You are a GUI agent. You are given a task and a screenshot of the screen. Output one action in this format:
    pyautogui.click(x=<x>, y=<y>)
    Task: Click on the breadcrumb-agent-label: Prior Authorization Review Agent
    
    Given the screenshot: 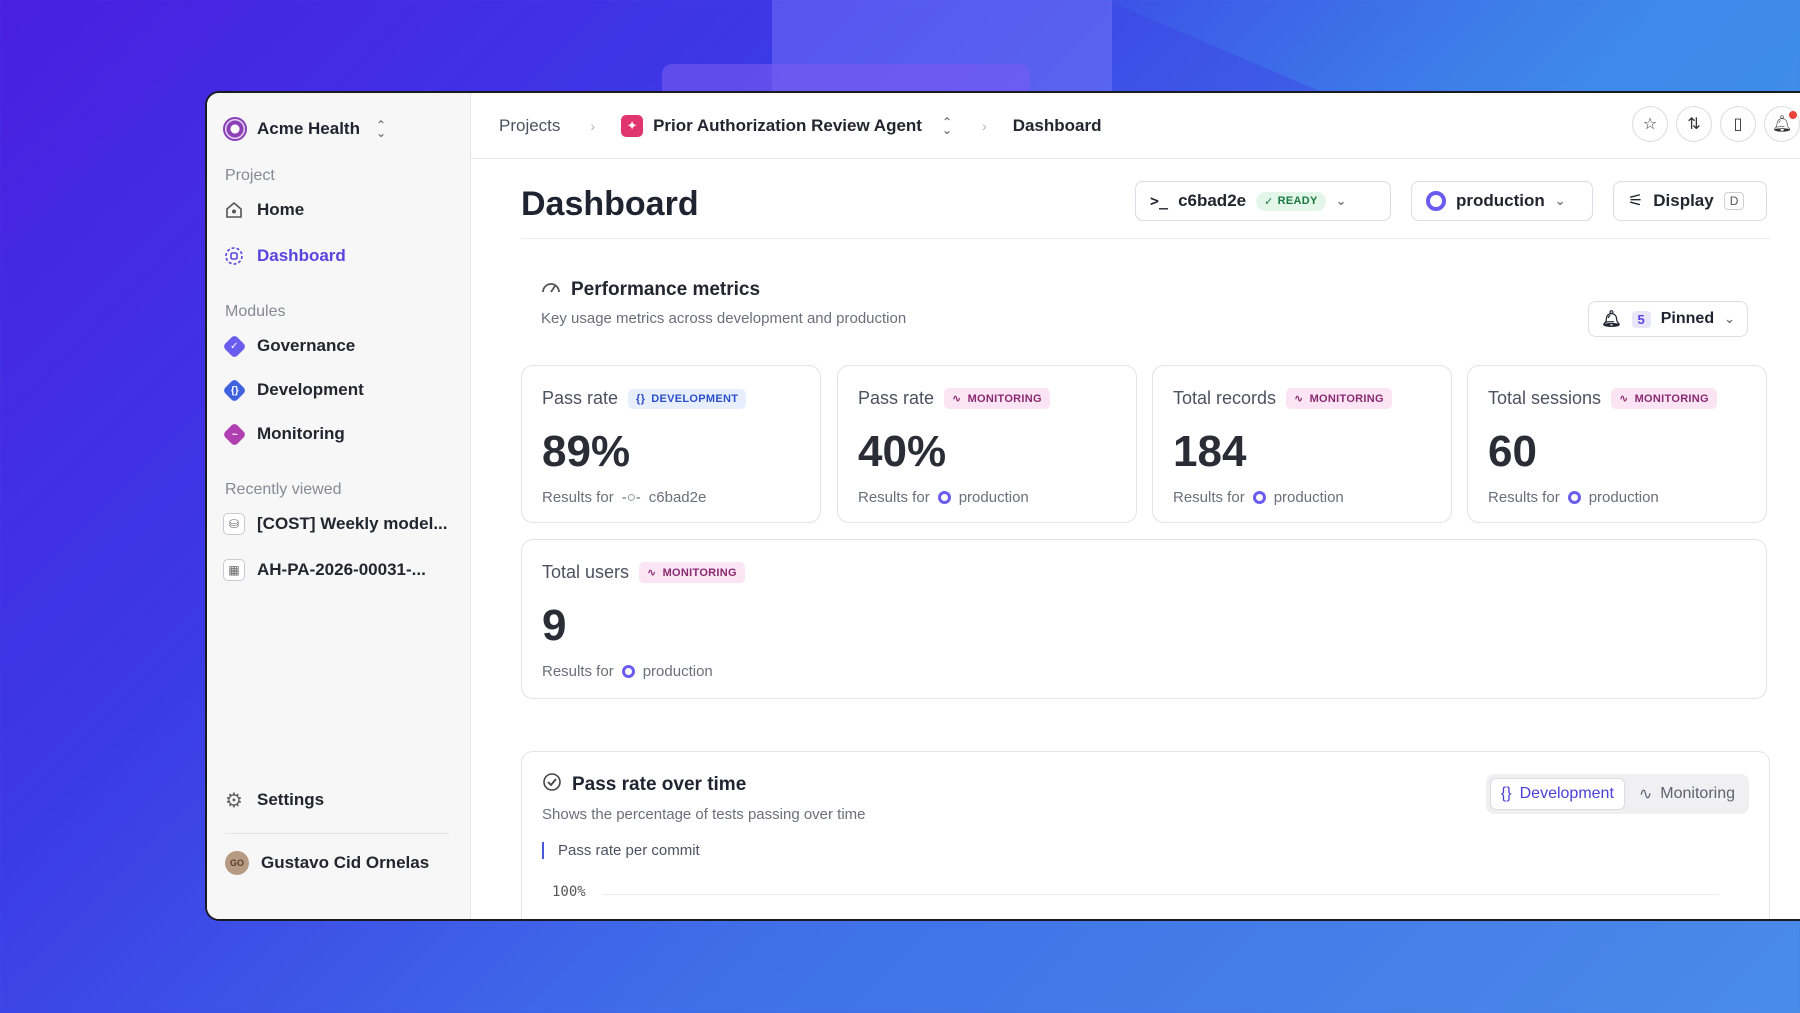 What is the action you would take?
    pyautogui.click(x=787, y=125)
    